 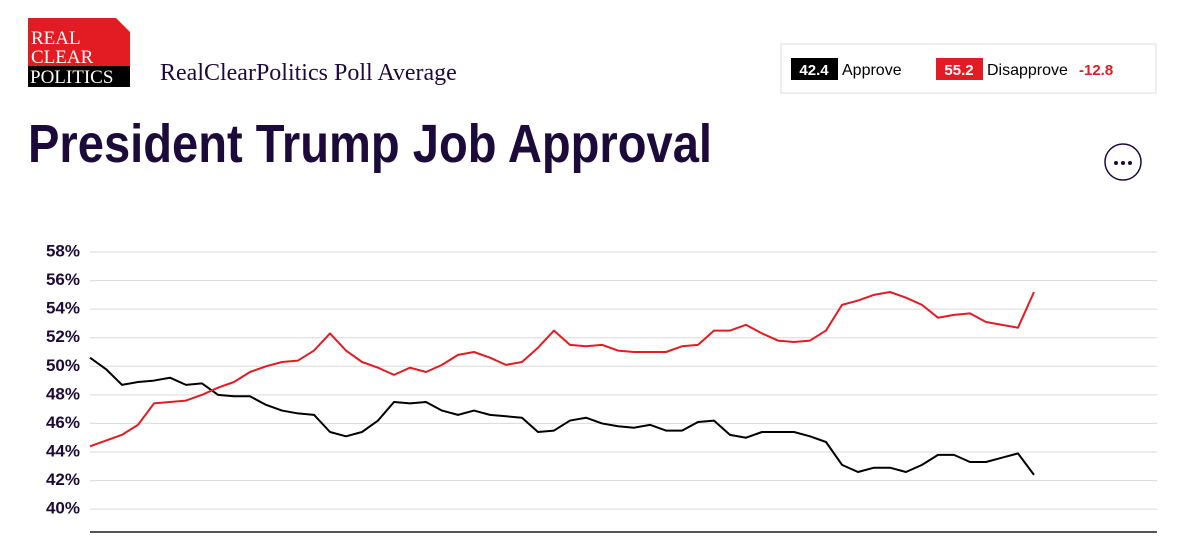 I want to click on disapprove-badge, so click(x=959, y=69).